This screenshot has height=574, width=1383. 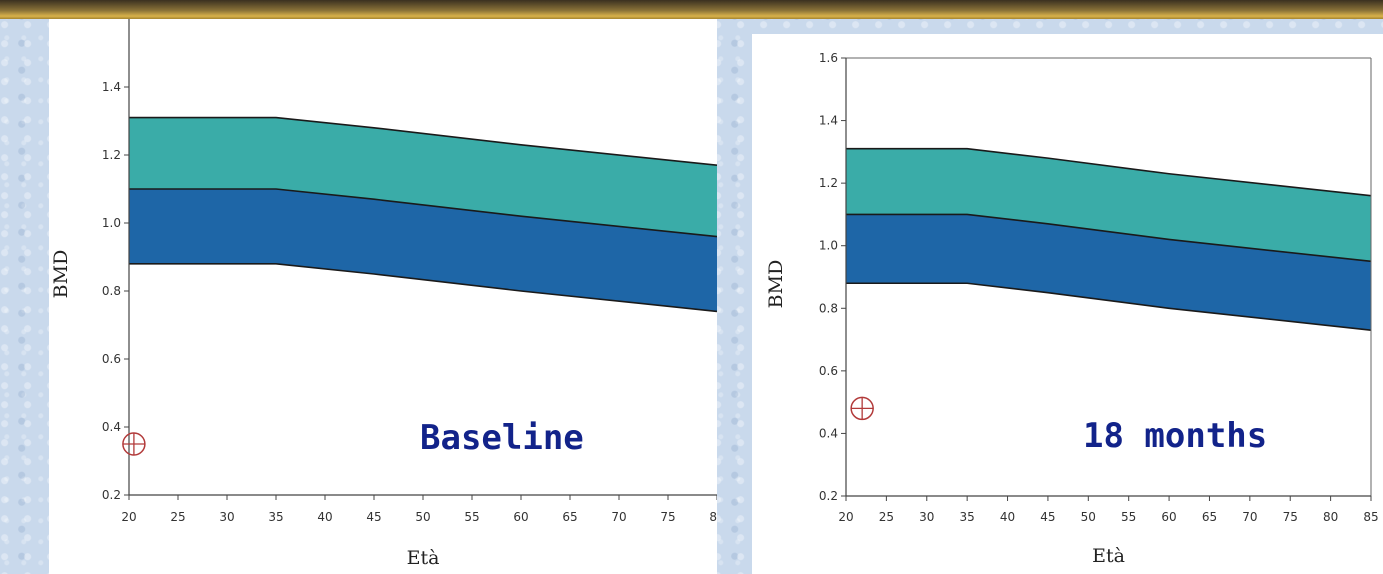 I want to click on annotation-18-months: 18 months, so click(x=1175, y=436).